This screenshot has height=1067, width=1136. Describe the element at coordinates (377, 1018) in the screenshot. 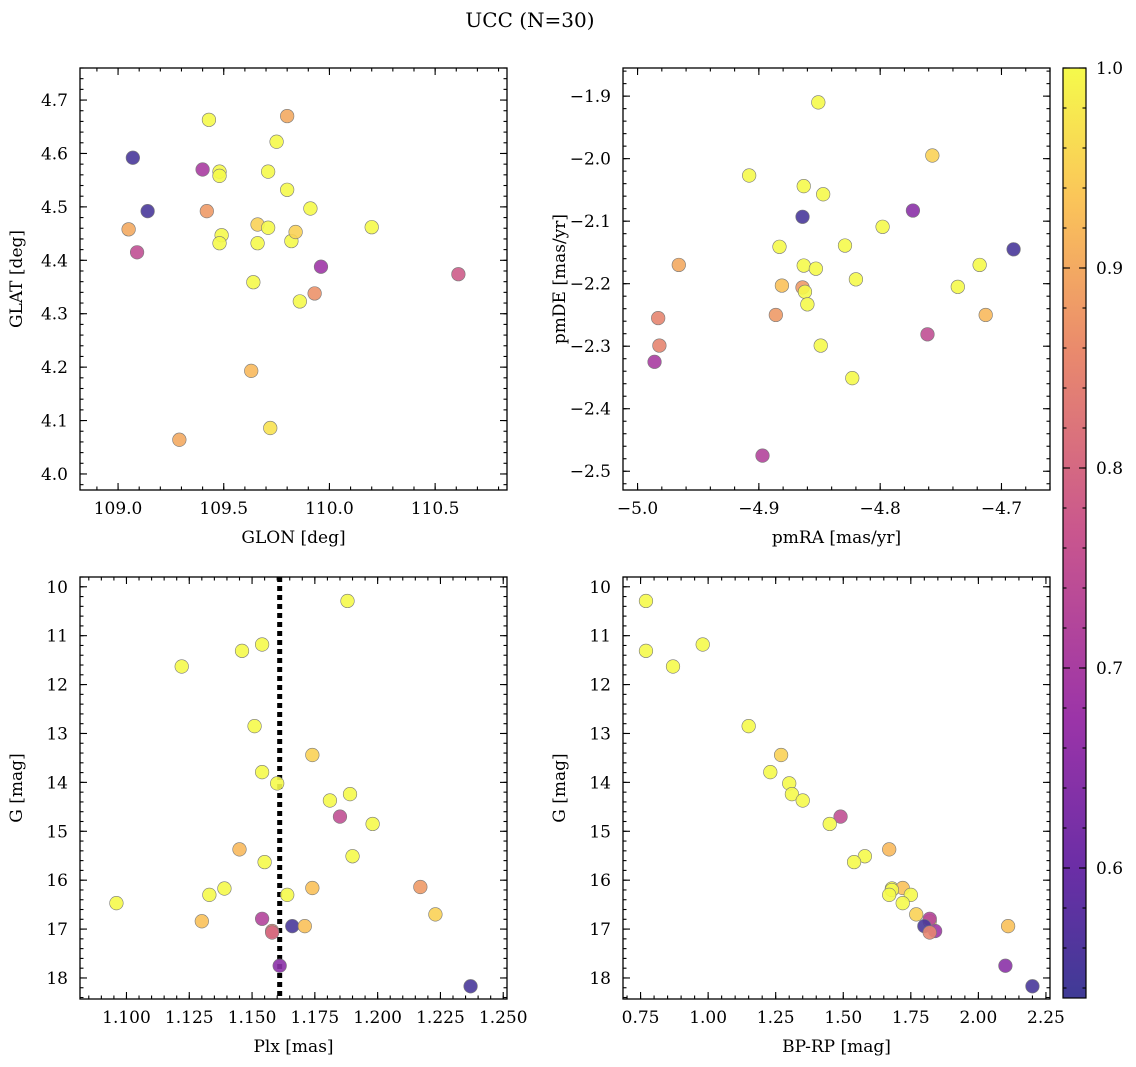

I see `x-tick-label: 1.200` at that location.